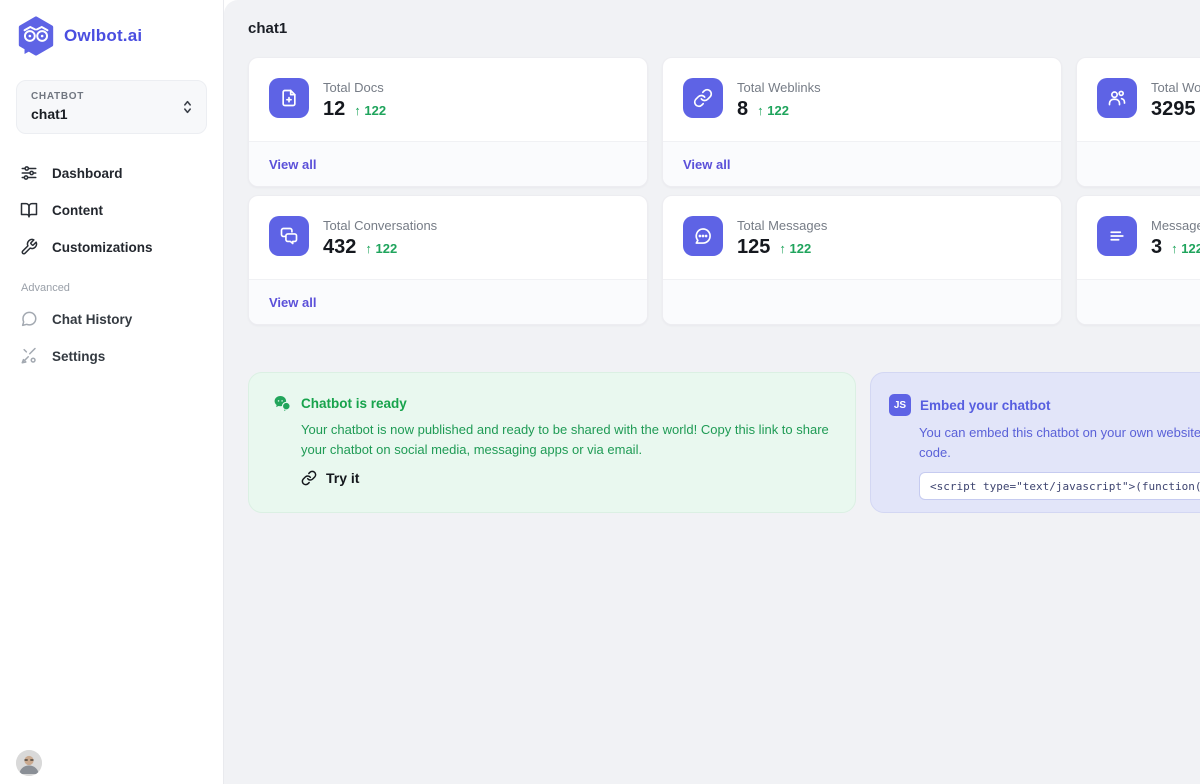 Image resolution: width=1200 pixels, height=784 pixels. Describe the element at coordinates (49, 114) in the screenshot. I see `chatbot-selector-value: chat1` at that location.